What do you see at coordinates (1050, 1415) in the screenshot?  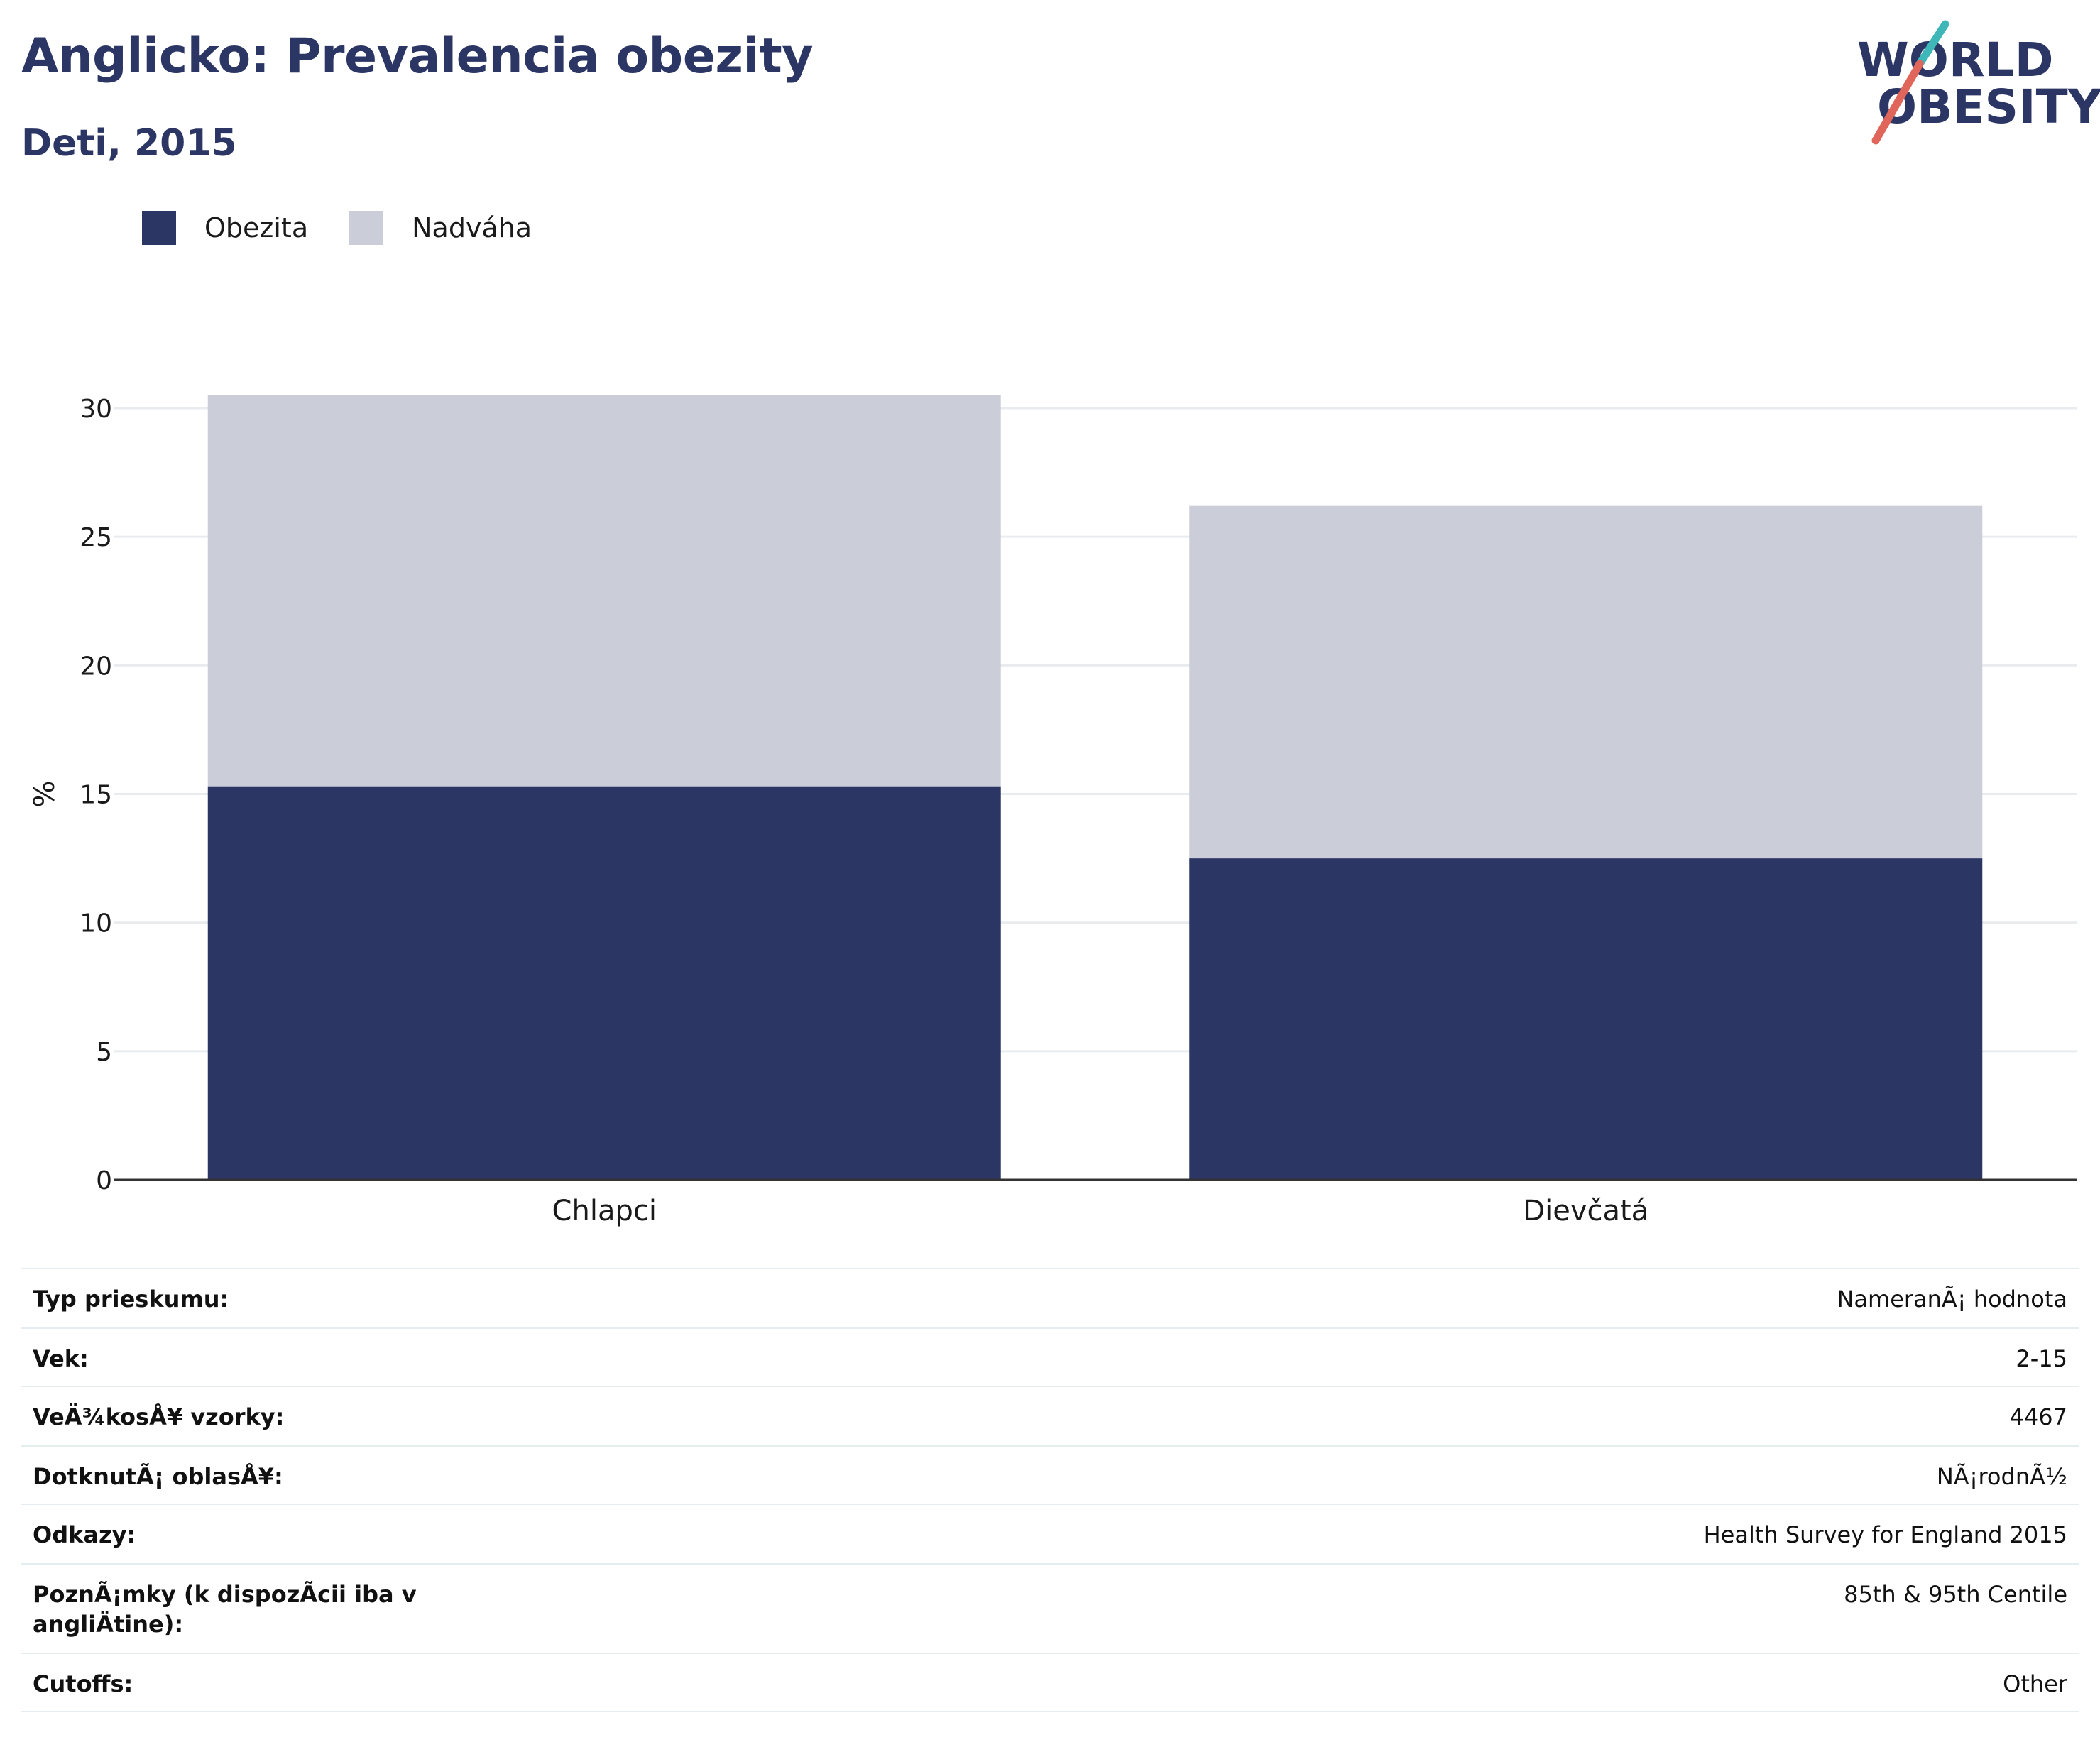 I see `info-row: VeÄ¾kosÅ¥ vzorky: 4467` at bounding box center [1050, 1415].